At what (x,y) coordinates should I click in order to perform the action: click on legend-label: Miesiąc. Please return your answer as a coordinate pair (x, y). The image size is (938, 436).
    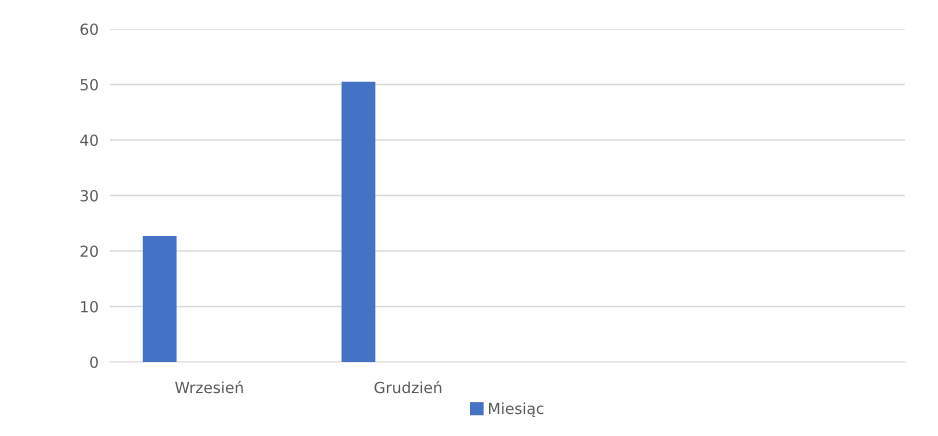
    Looking at the image, I should click on (516, 409).